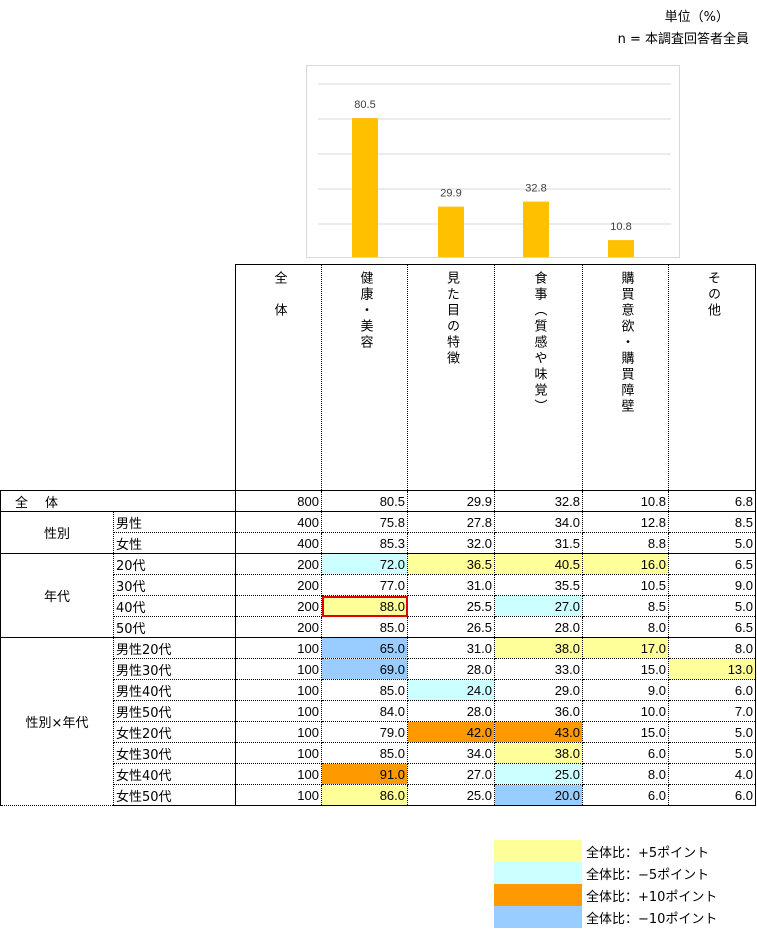 The width and height of the screenshot is (757, 930). I want to click on value-cell: 29.0, so click(538, 690).